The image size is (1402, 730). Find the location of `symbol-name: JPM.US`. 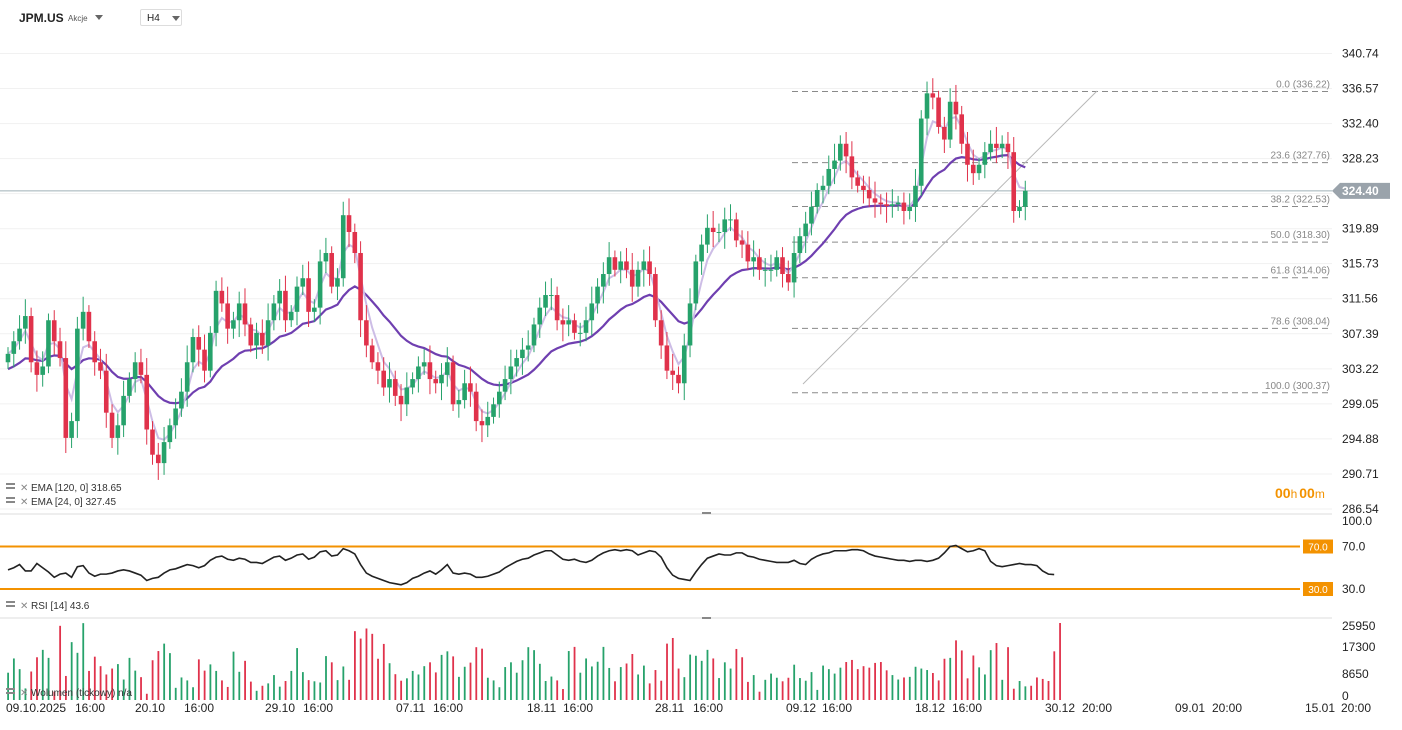

symbol-name: JPM.US is located at coordinates (41, 18).